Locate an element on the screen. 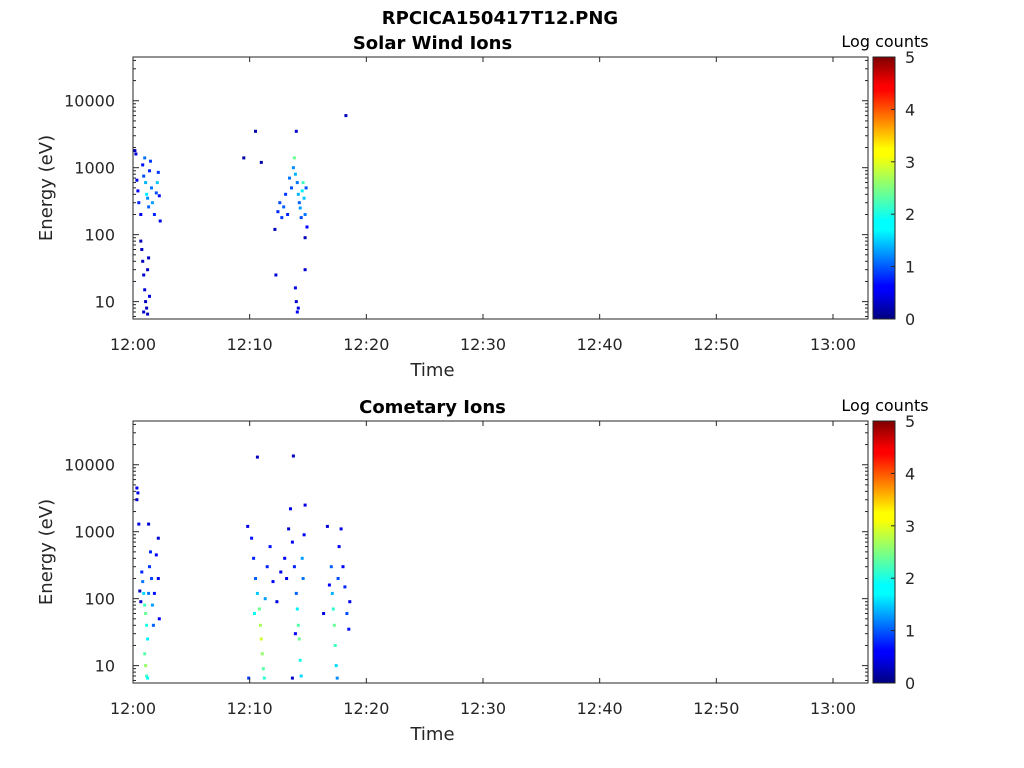  x-tick-label: 12:00 is located at coordinates (133, 344).